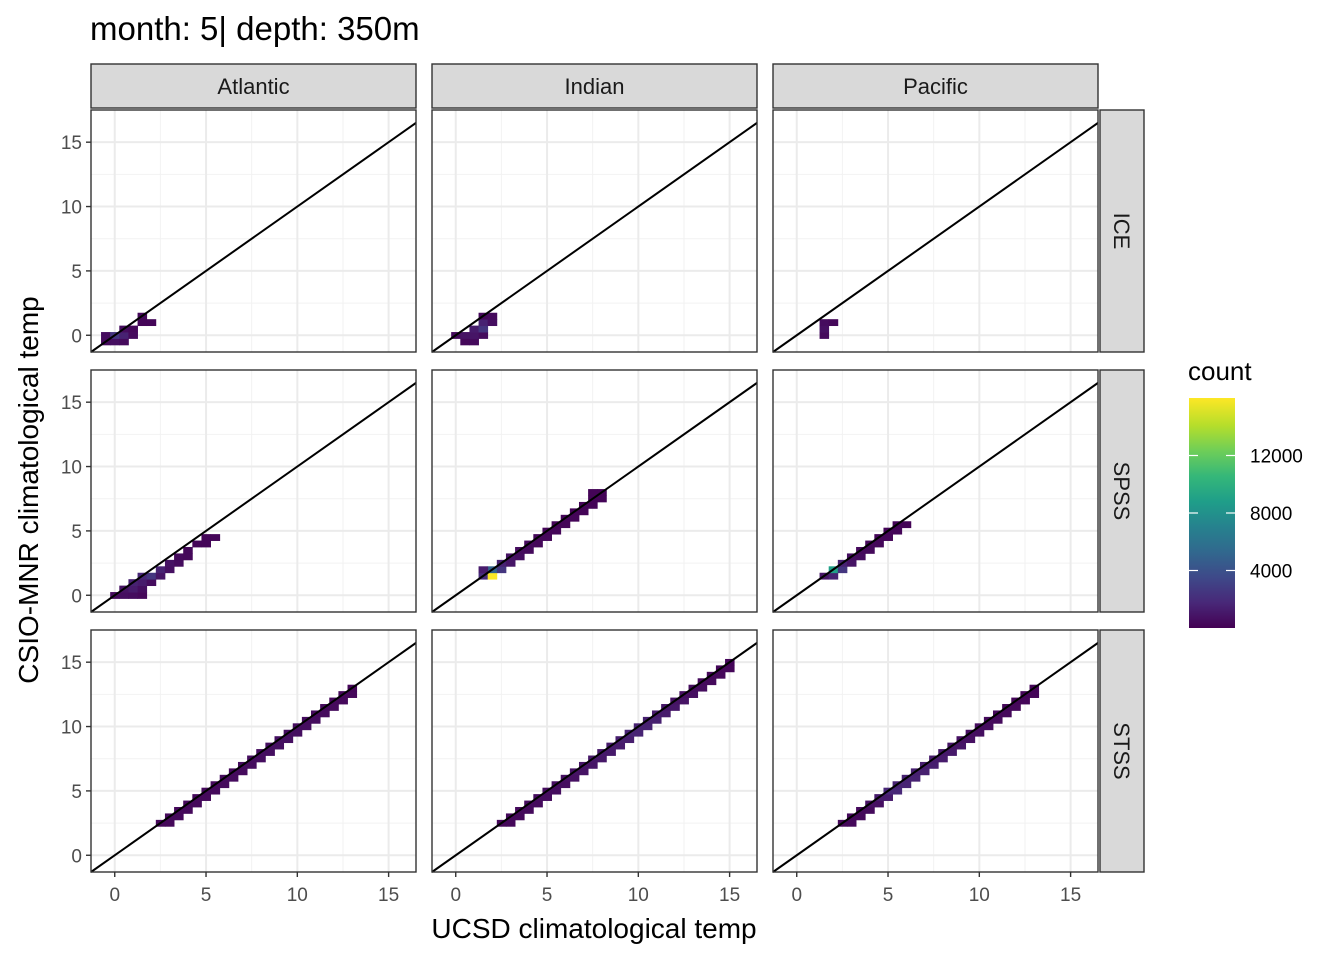  I want to click on chart-title: month: 5| depth: 350m, so click(255, 28).